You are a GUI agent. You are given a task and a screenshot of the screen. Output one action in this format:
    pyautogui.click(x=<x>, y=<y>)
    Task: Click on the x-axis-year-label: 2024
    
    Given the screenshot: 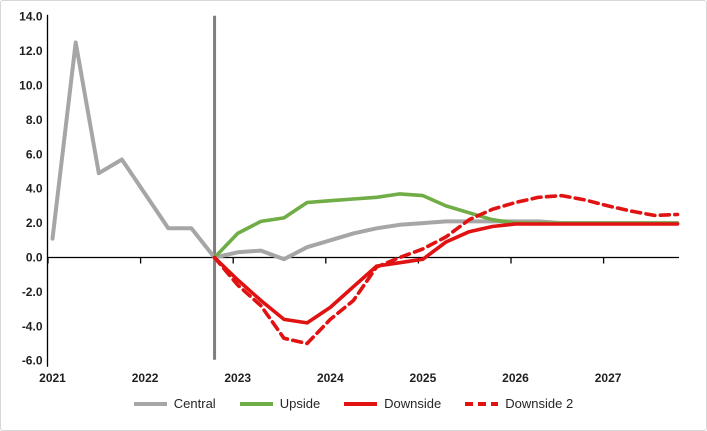 What is the action you would take?
    pyautogui.click(x=330, y=378)
    